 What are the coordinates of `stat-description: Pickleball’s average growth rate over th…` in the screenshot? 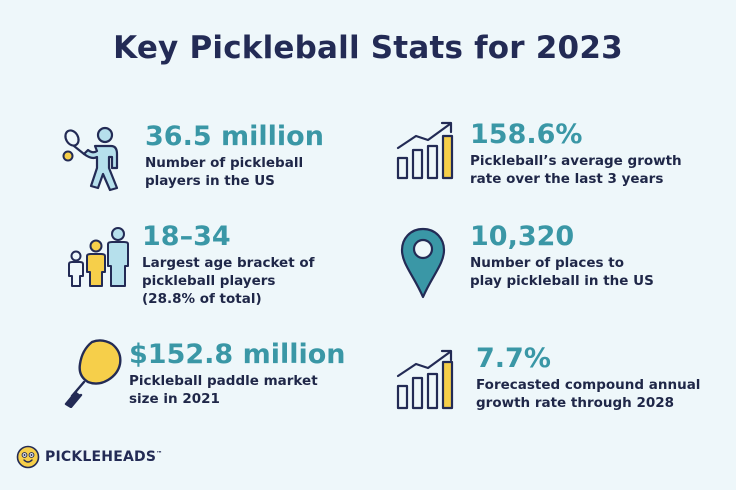 It's located at (576, 170).